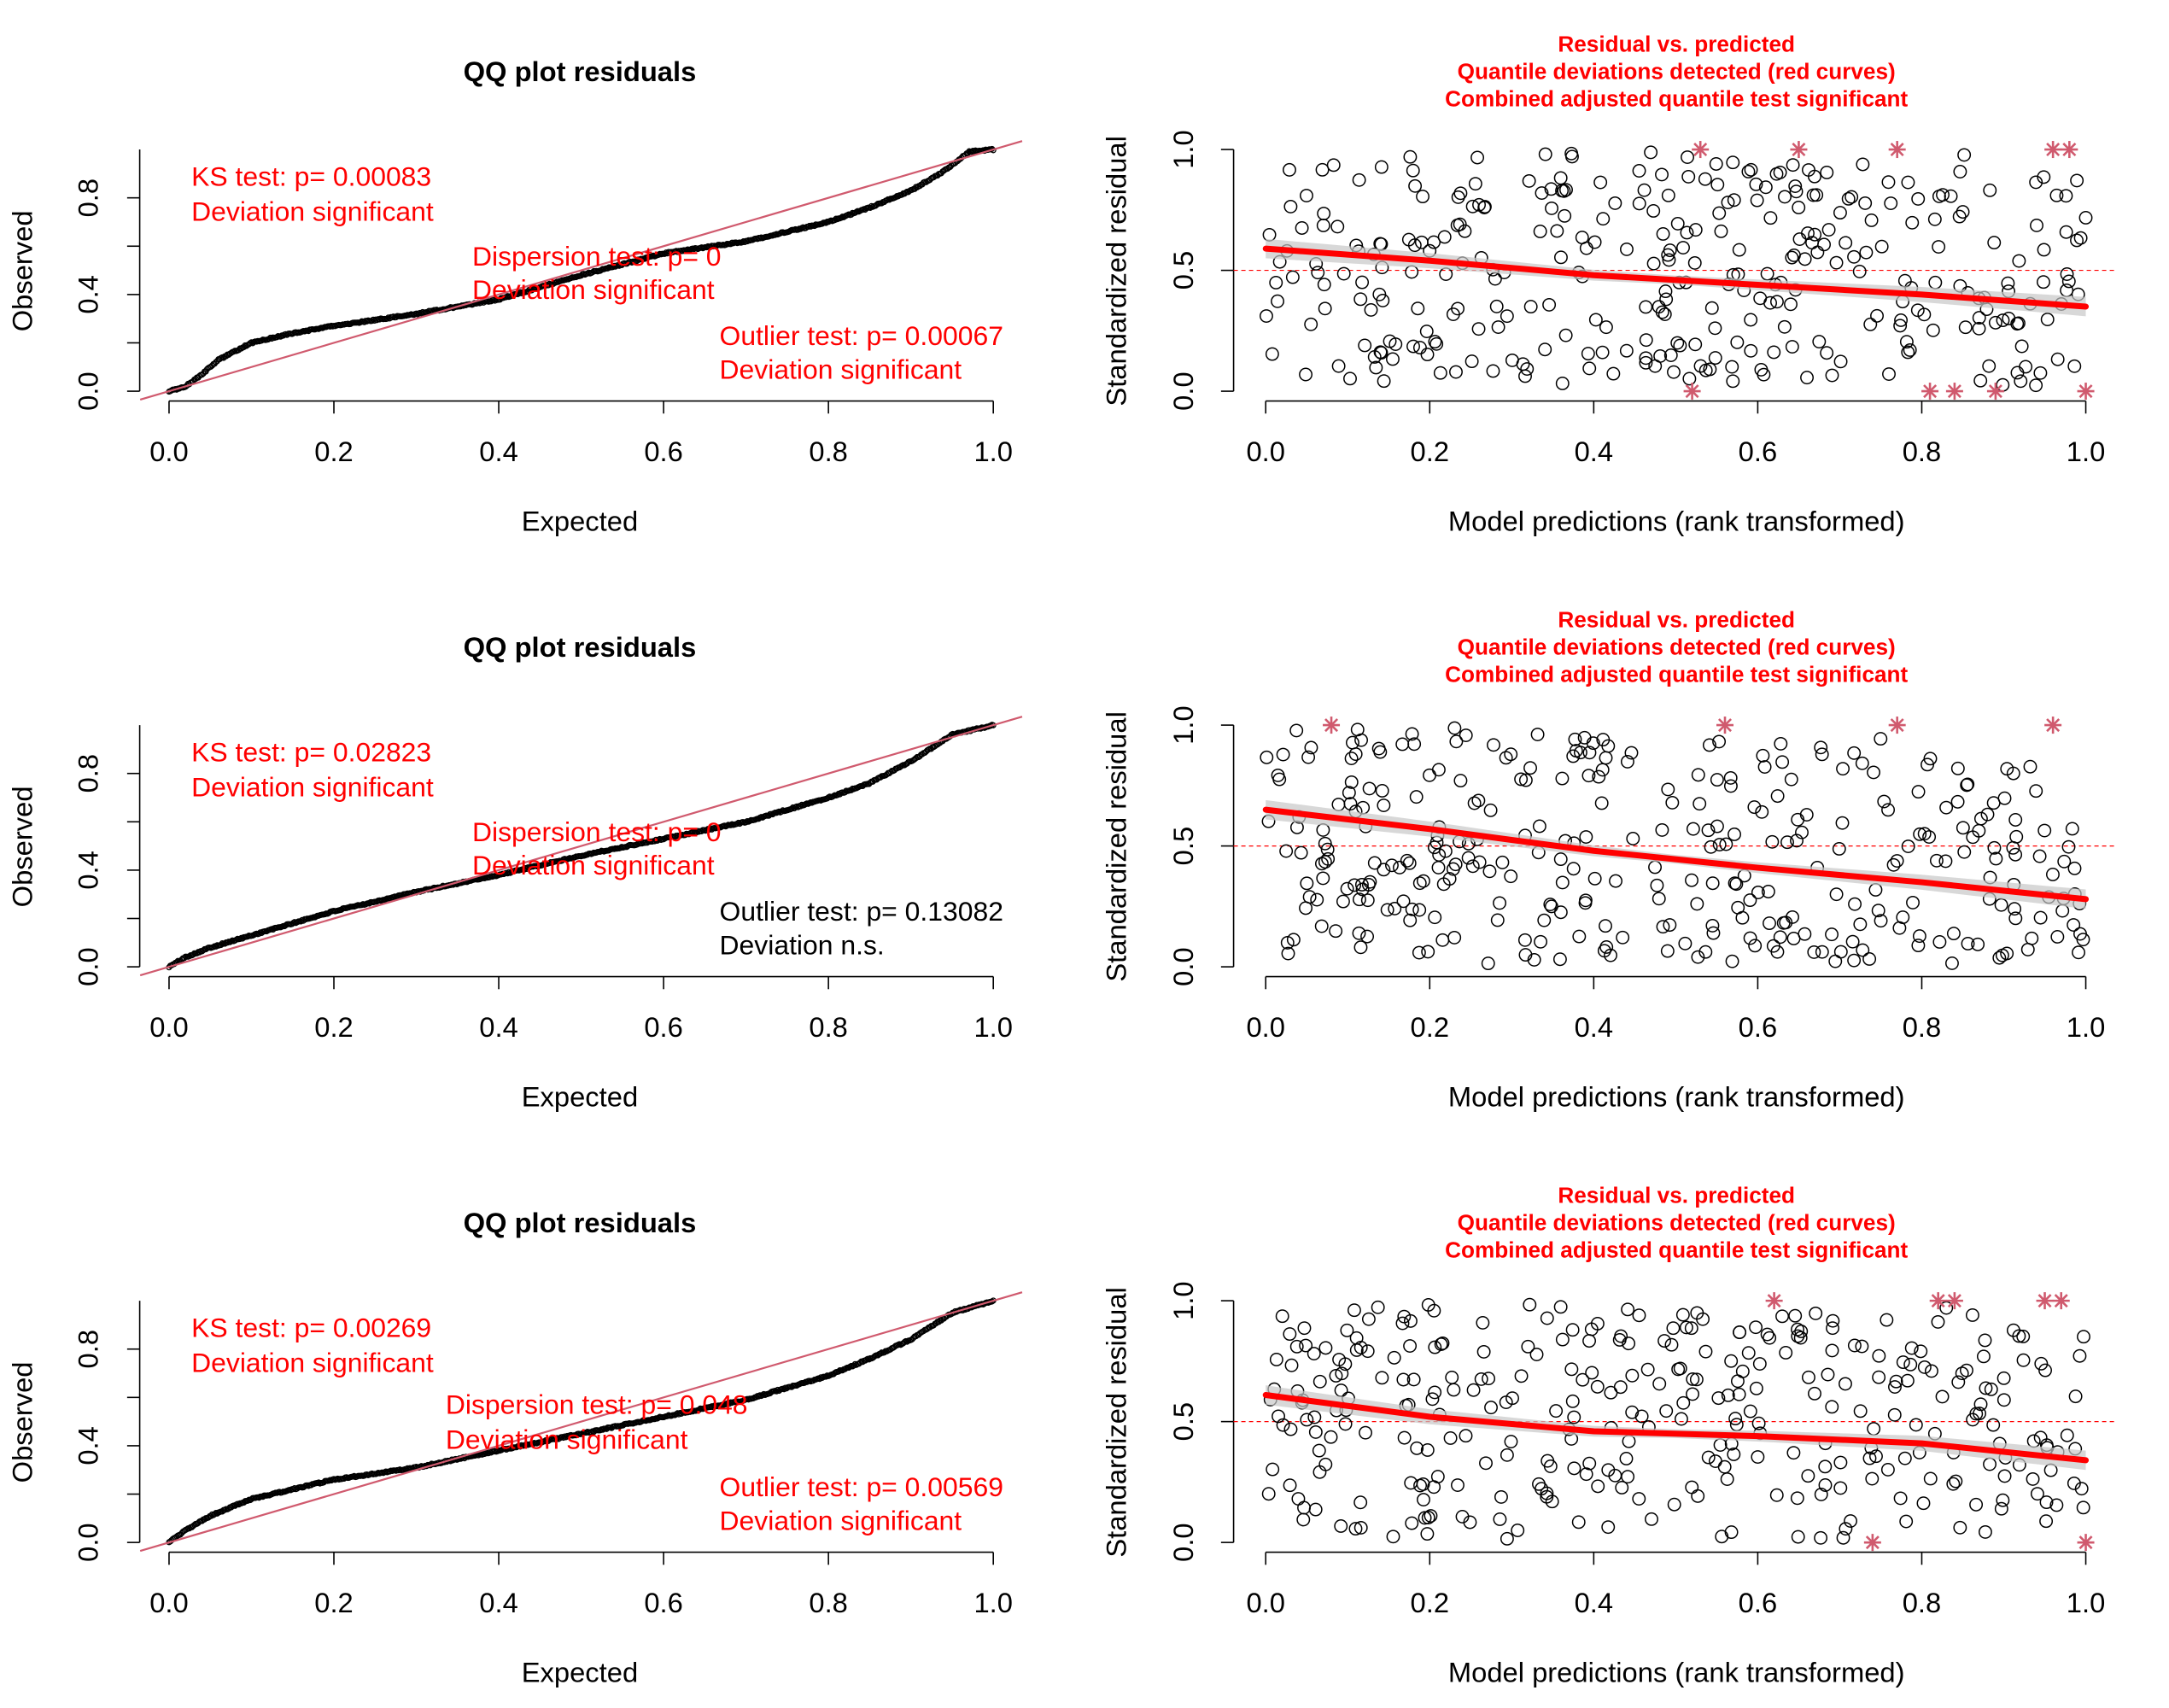 The height and width of the screenshot is (1708, 2169). What do you see at coordinates (1676, 277) in the screenshot?
I see `quantile-curve` at bounding box center [1676, 277].